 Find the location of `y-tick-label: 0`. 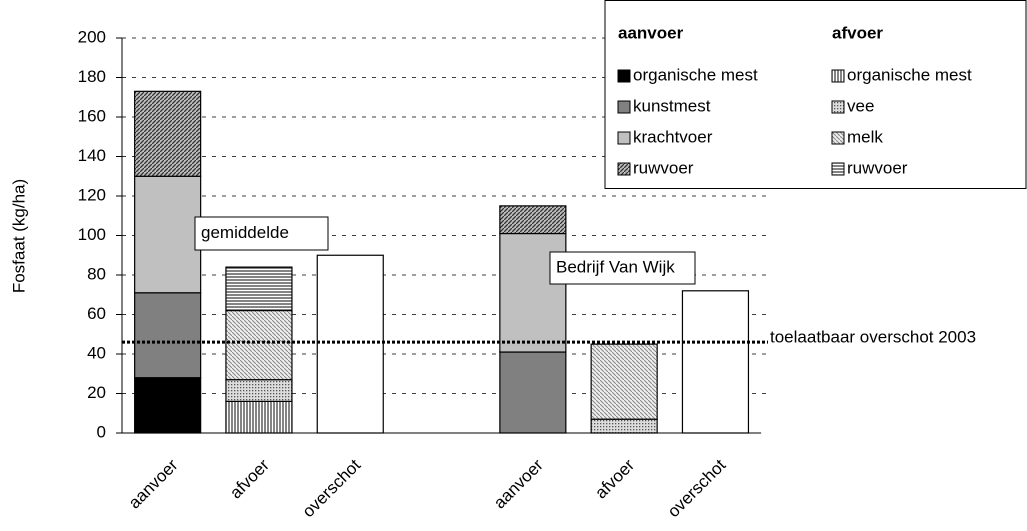

y-tick-label: 0 is located at coordinates (101, 431).